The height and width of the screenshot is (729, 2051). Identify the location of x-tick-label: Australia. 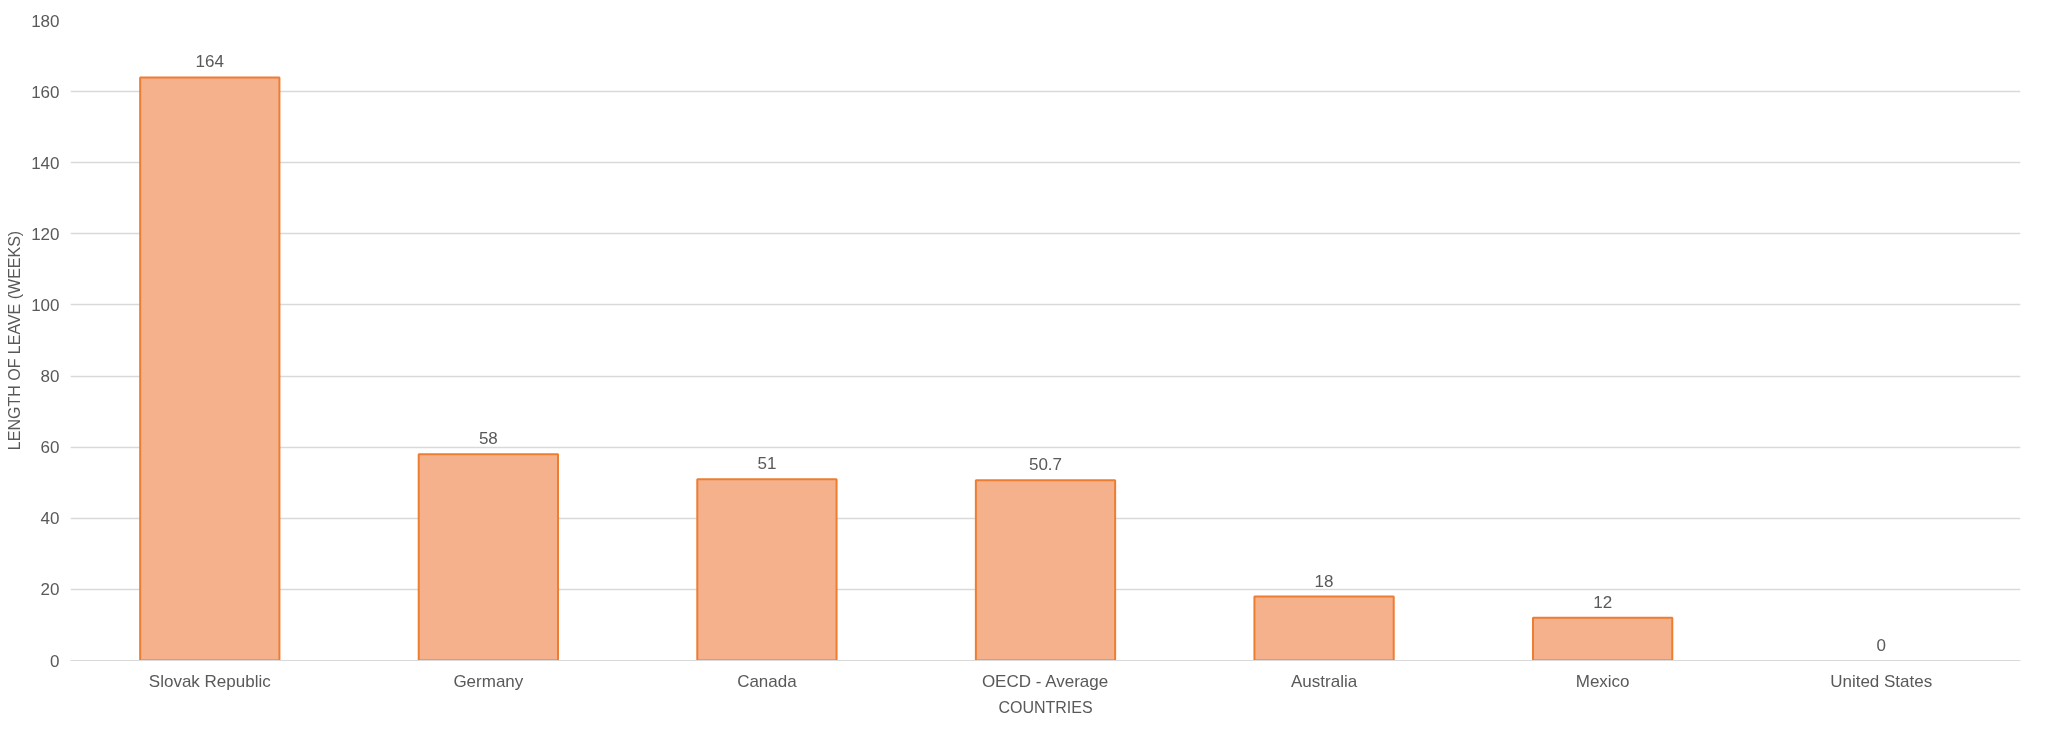
(1324, 681).